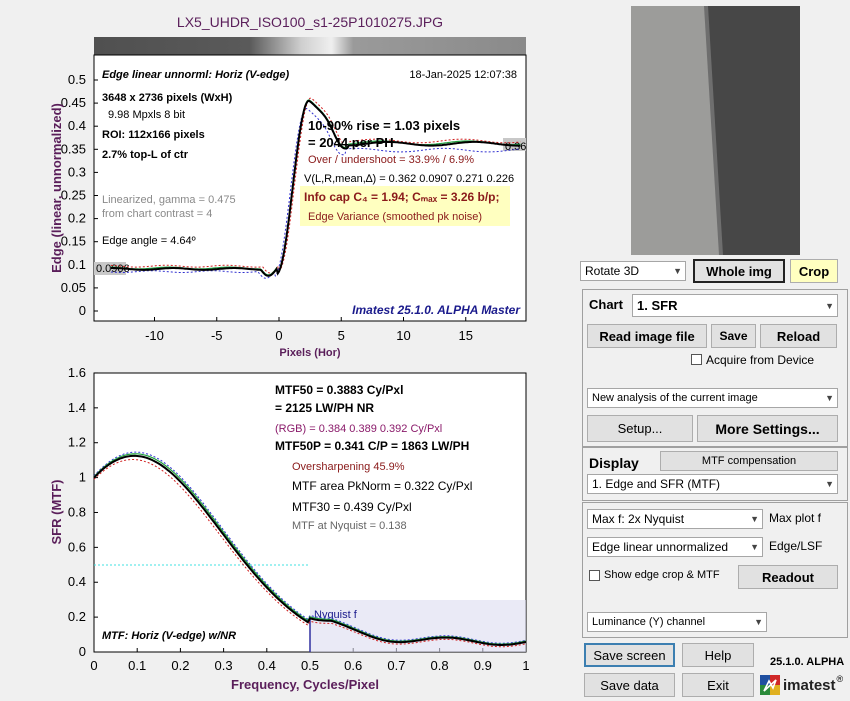  What do you see at coordinates (796, 546) in the screenshot?
I see `edge-lsf-label: Edge/LSF` at bounding box center [796, 546].